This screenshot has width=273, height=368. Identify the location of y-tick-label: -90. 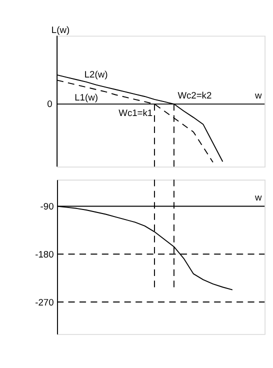
(47, 207).